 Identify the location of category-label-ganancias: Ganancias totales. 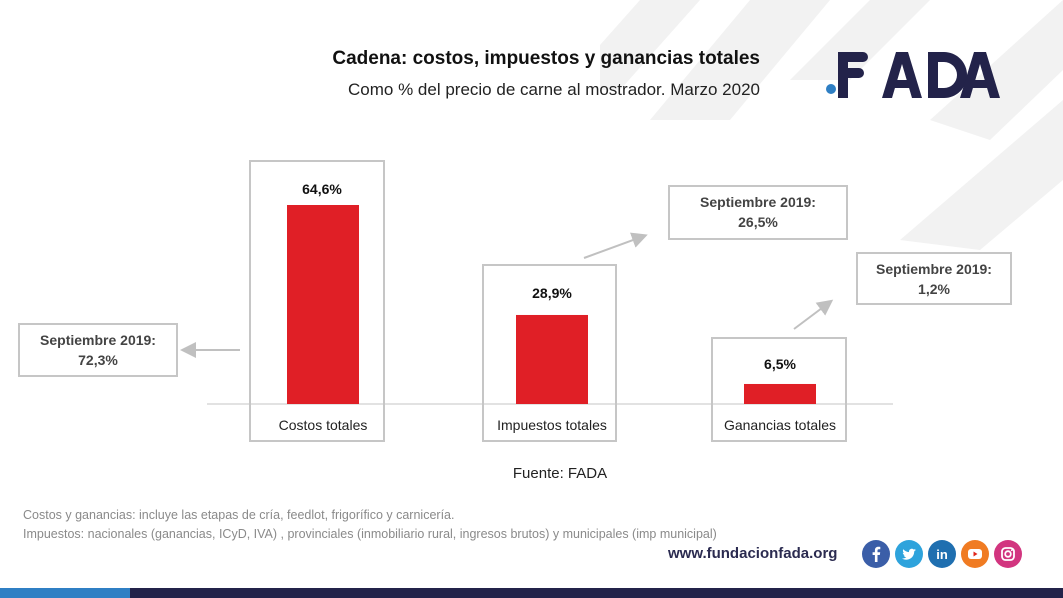
(780, 425).